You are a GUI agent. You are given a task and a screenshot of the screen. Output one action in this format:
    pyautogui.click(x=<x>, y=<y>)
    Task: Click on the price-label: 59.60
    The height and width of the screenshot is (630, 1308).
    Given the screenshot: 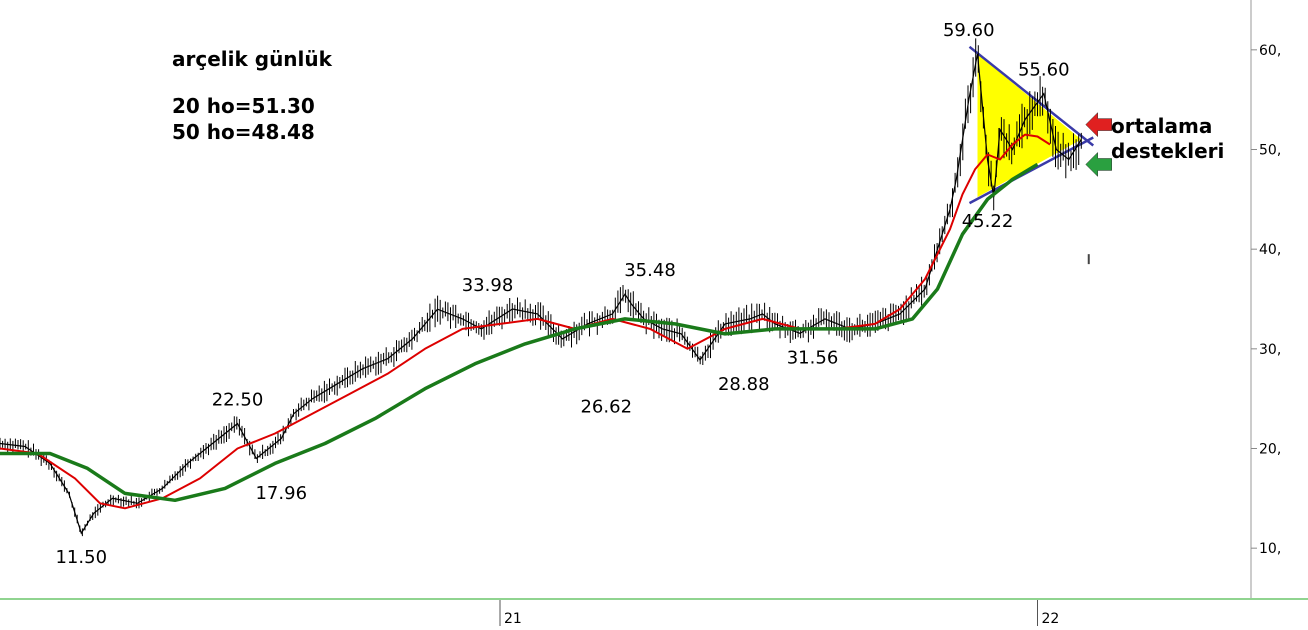 What is the action you would take?
    pyautogui.click(x=969, y=30)
    